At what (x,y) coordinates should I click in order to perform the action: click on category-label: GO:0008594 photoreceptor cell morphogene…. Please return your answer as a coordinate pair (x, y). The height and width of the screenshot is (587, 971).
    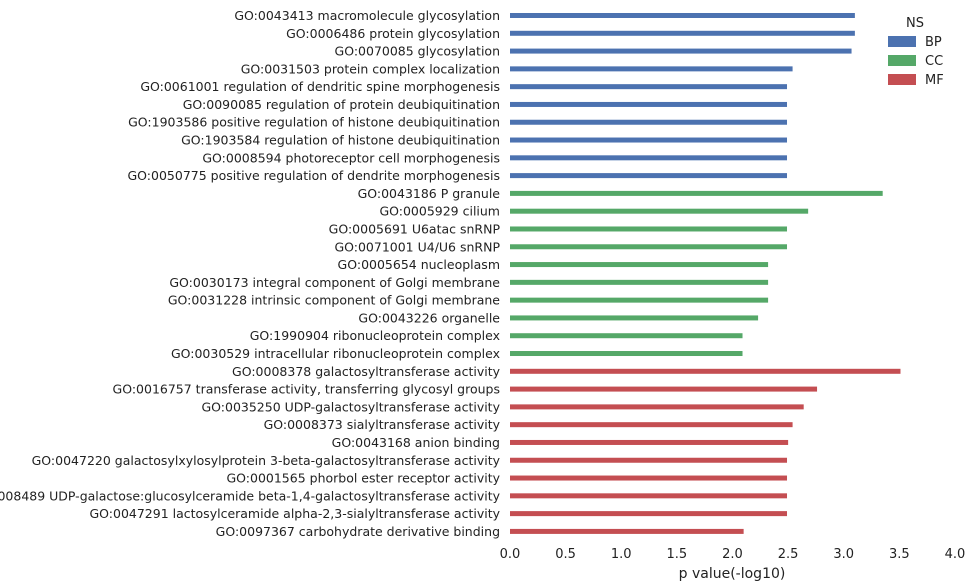
    Looking at the image, I should click on (351, 157).